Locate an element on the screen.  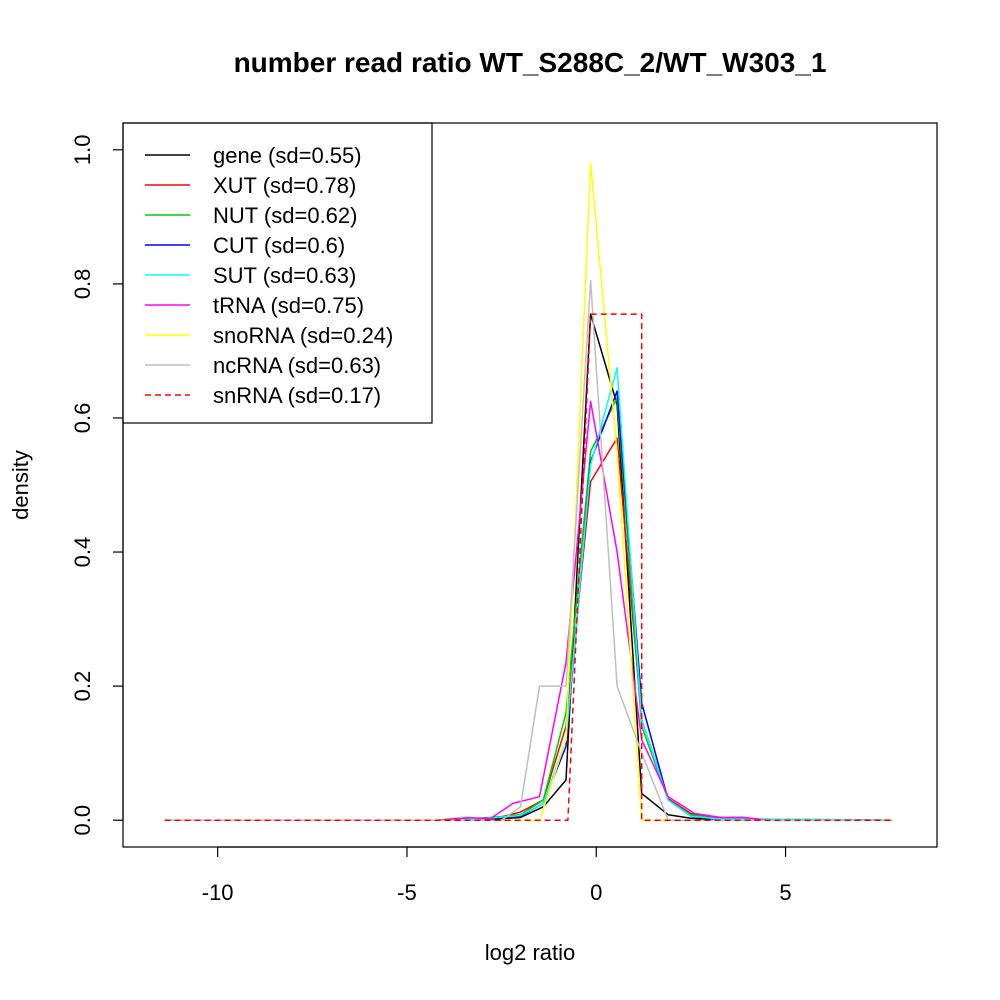
chart-title: number read ratio WT_S288C_2/WT_W303_1 is located at coordinates (530, 62).